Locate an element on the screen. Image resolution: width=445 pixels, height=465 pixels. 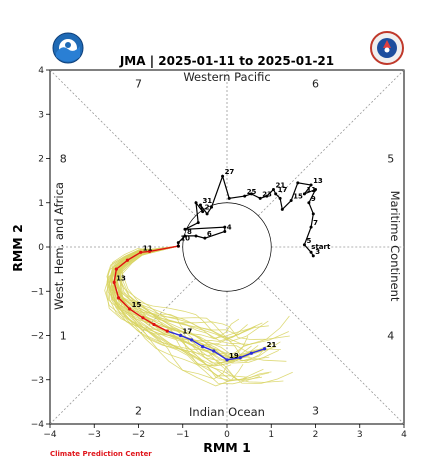
observed-day-label: 25 is located at coordinates (252, 192).